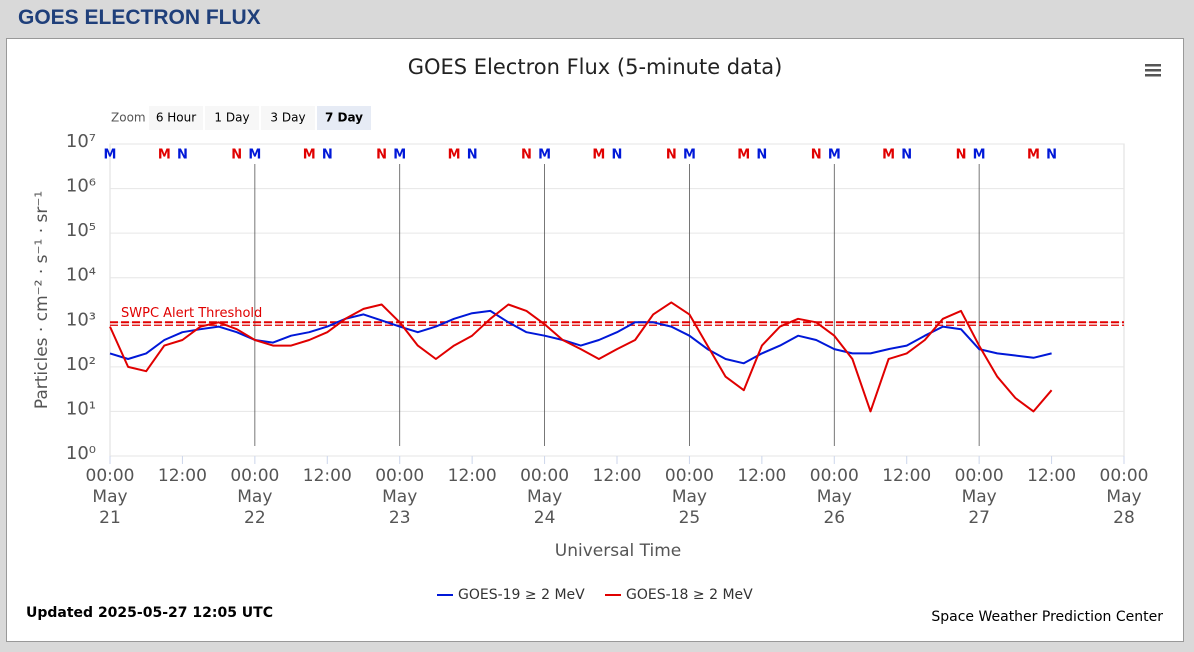 The height and width of the screenshot is (652, 1194). Describe the element at coordinates (191, 313) in the screenshot. I see `threshold-label: SWPC Alert Threshold` at that location.